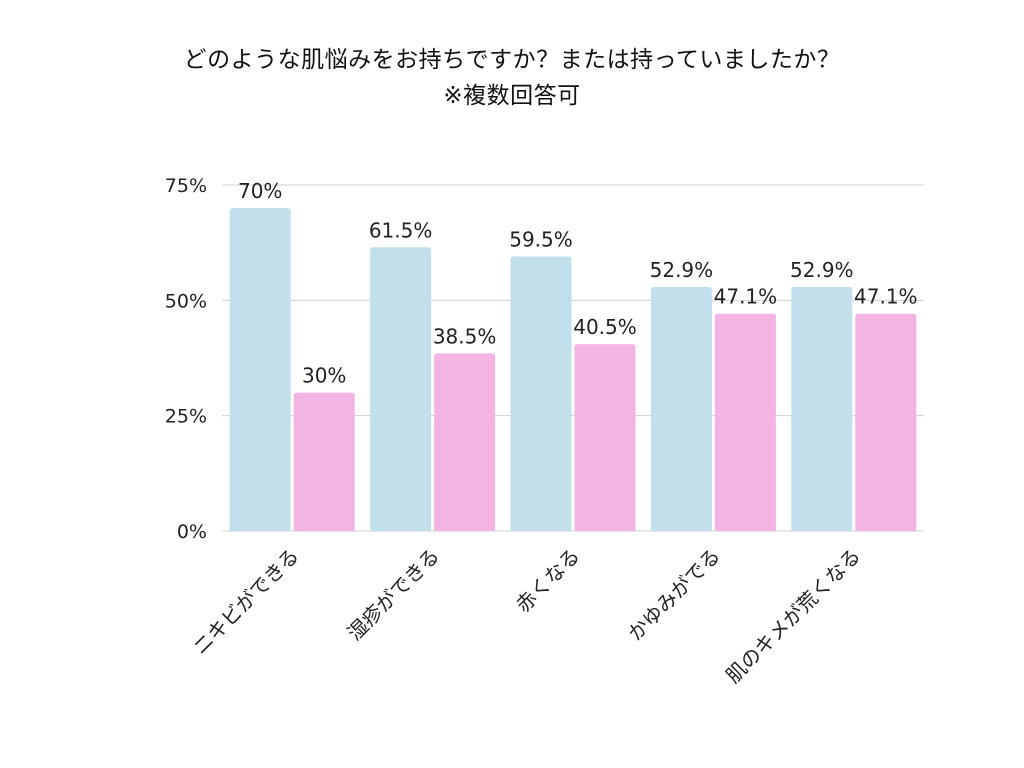 Image resolution: width=1024 pixels, height=768 pixels. Describe the element at coordinates (465, 336) in the screenshot. I see `data-label: 38.5%` at that location.